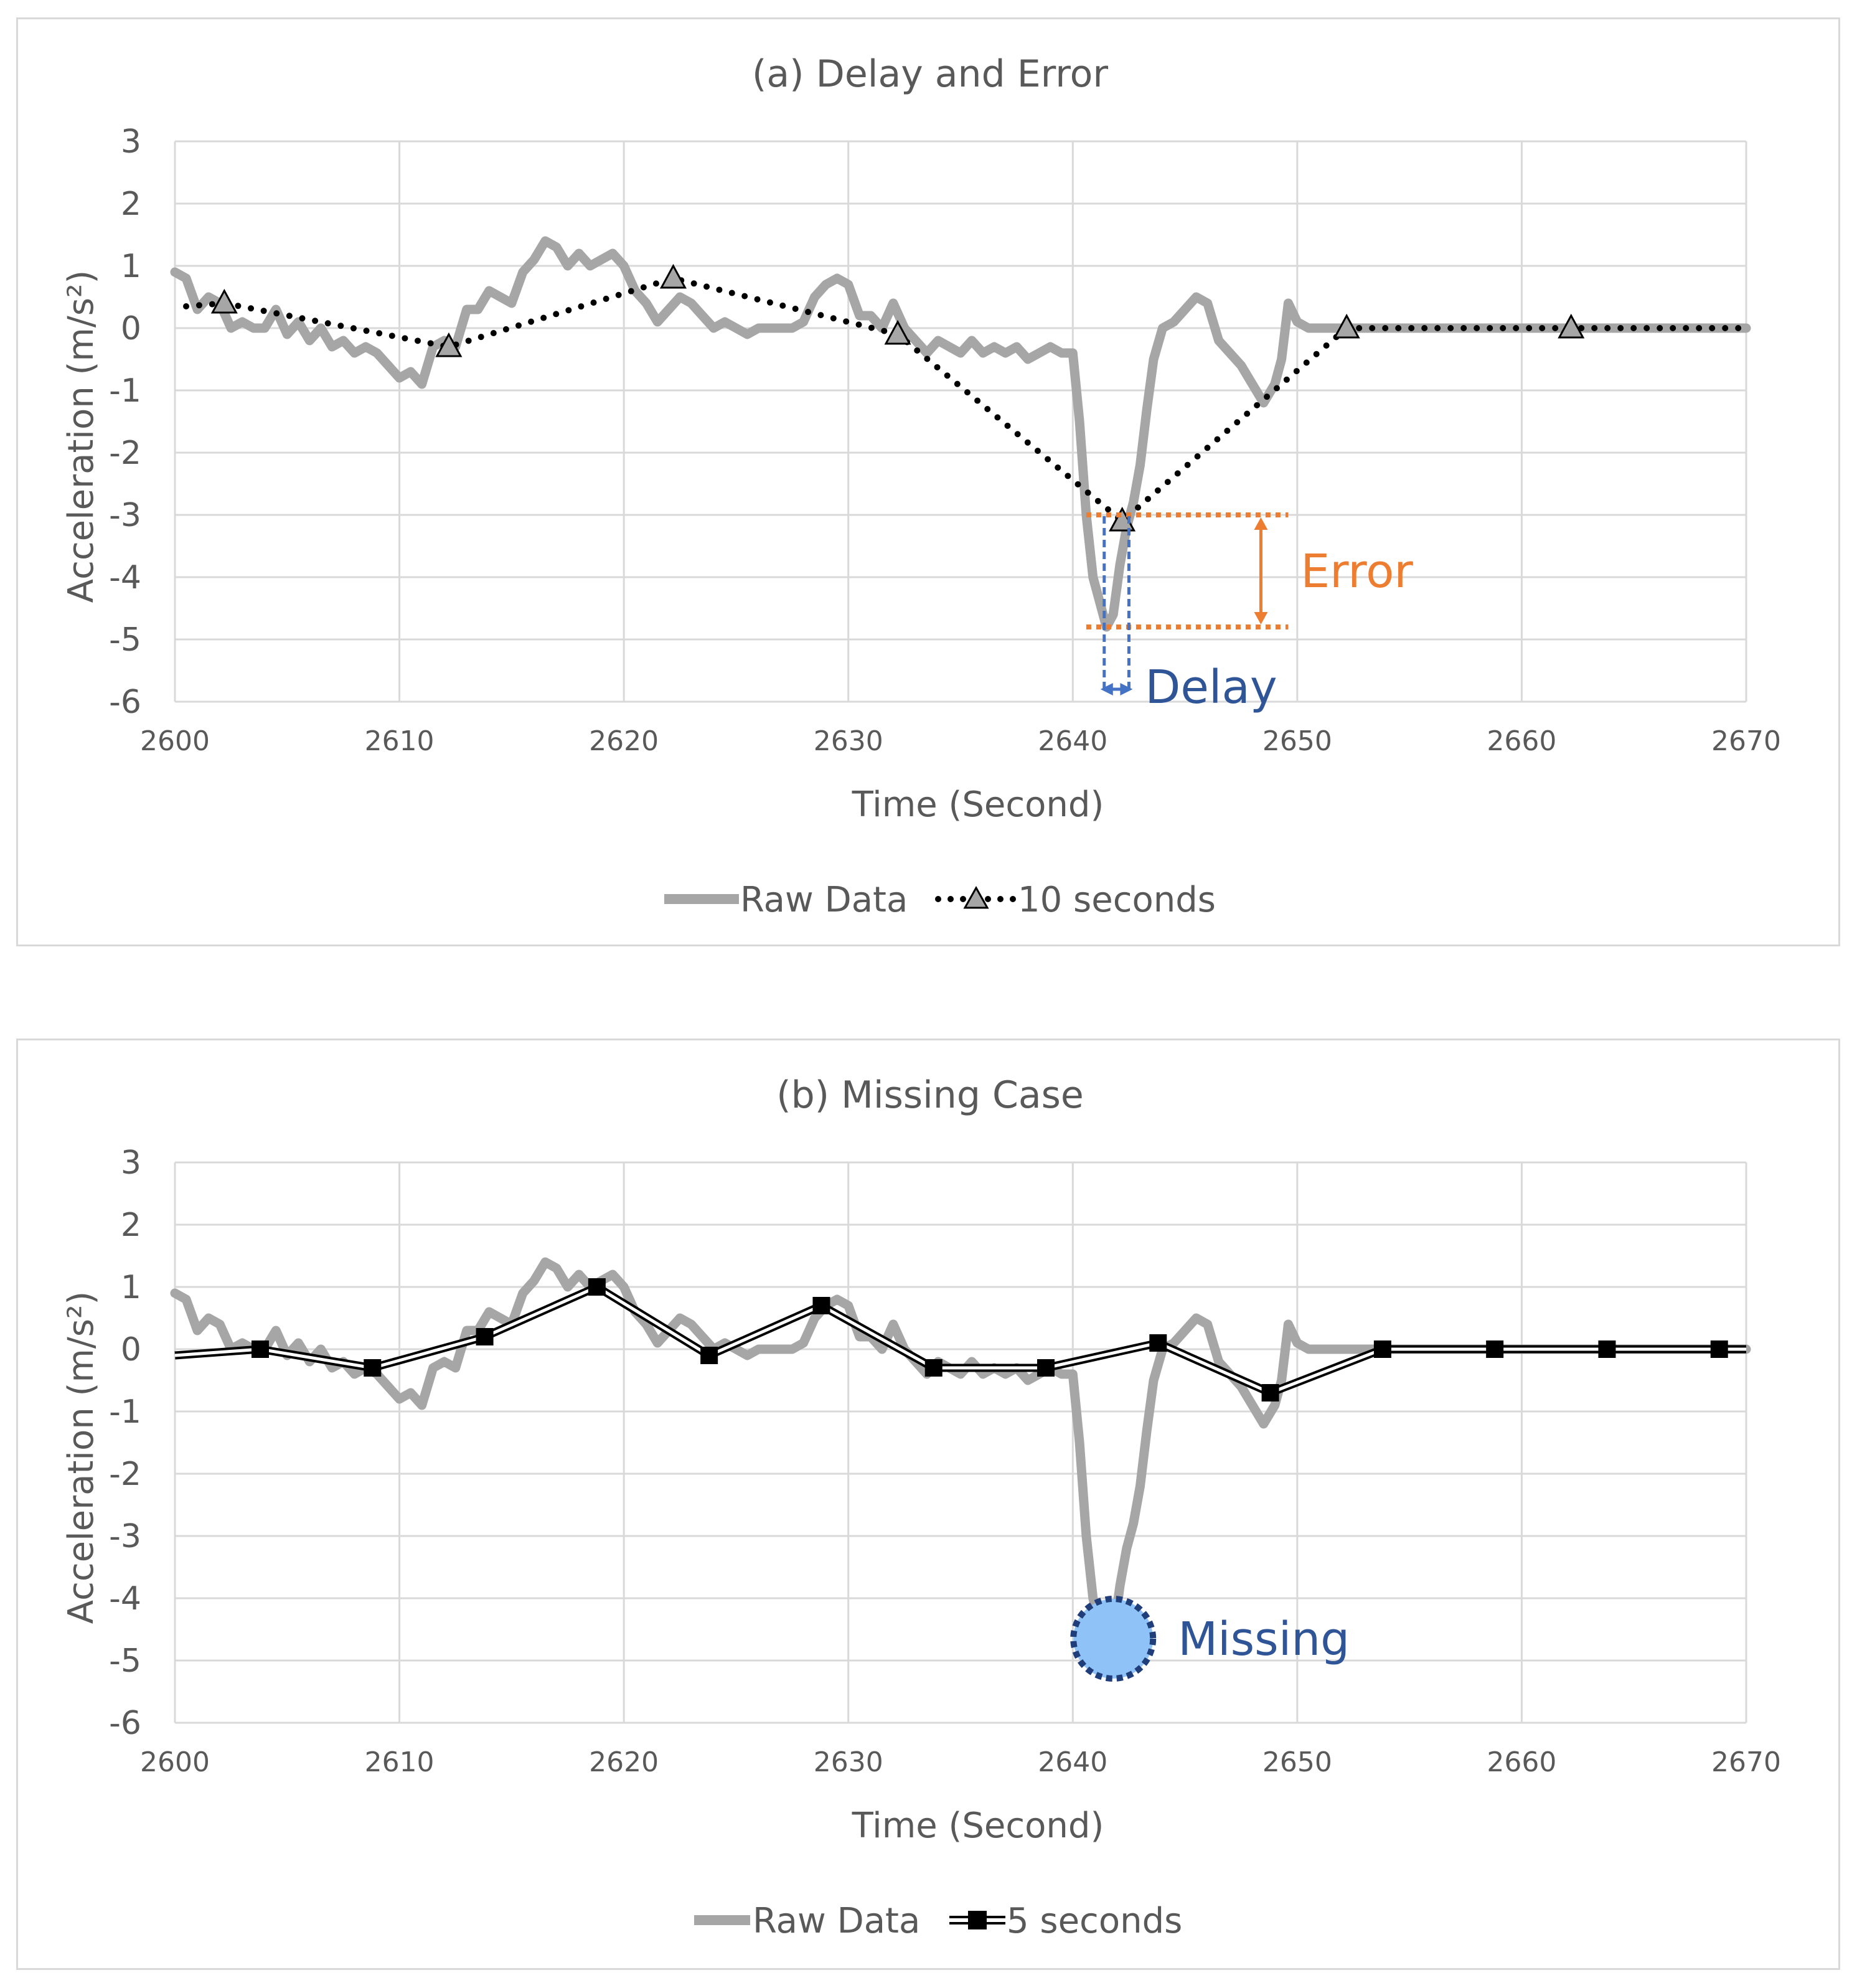  What do you see at coordinates (930, 1095) in the screenshot?
I see `chart-b-title: (b) Missing Case` at bounding box center [930, 1095].